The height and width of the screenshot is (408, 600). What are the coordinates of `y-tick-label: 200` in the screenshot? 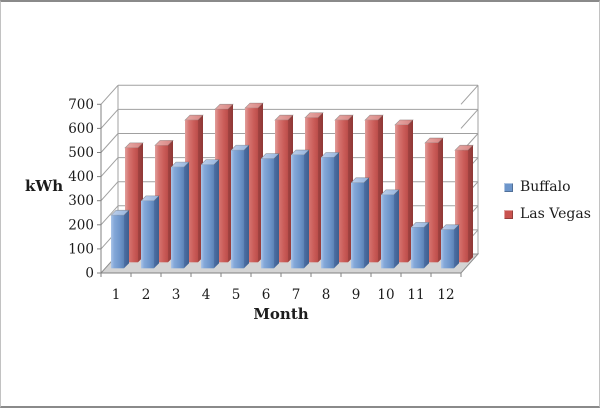 It's located at (81, 225).